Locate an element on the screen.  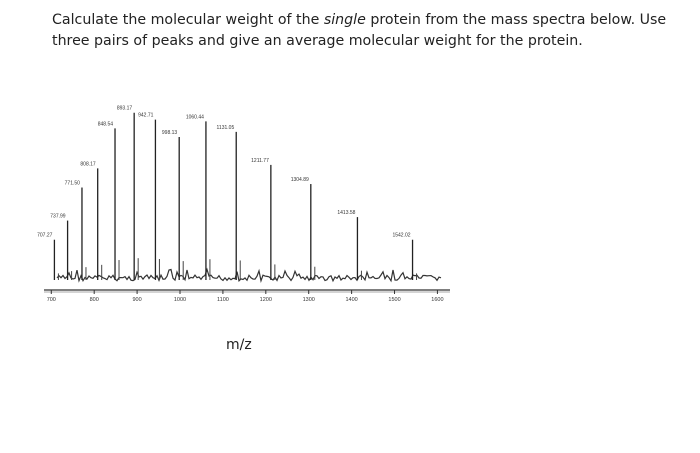
baseline-noise is located at coordinates (249, 275).